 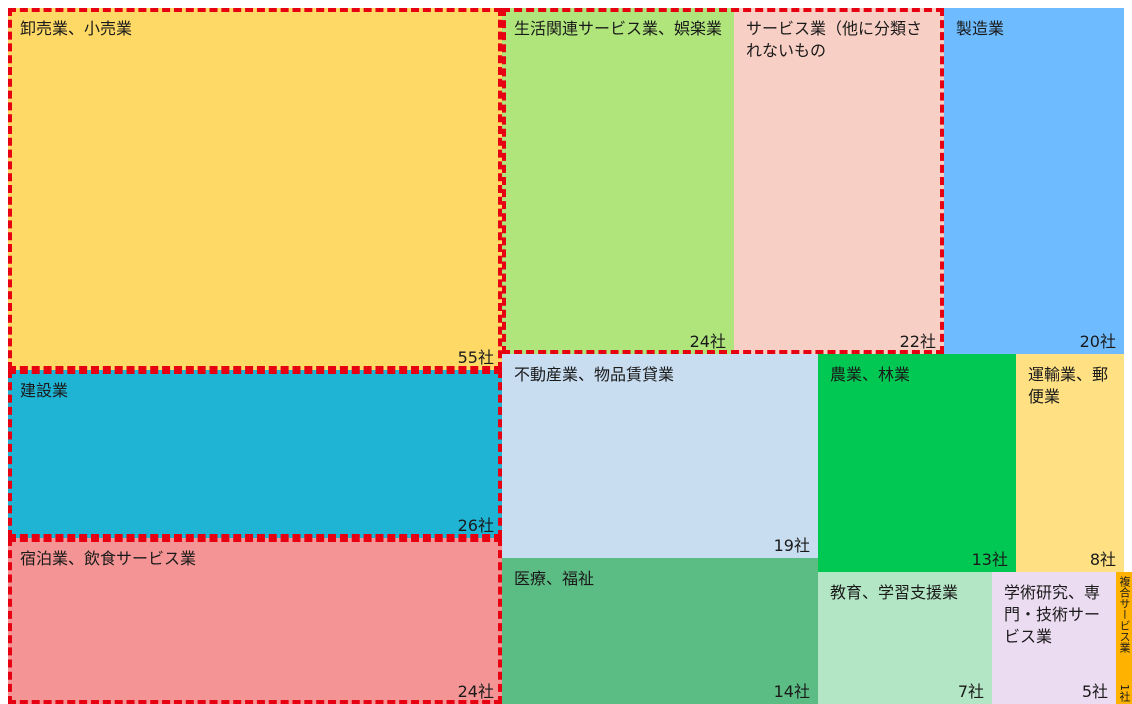 I want to click on tile-label: 学術研究、専門・技術サービス業, so click(x=1052, y=614).